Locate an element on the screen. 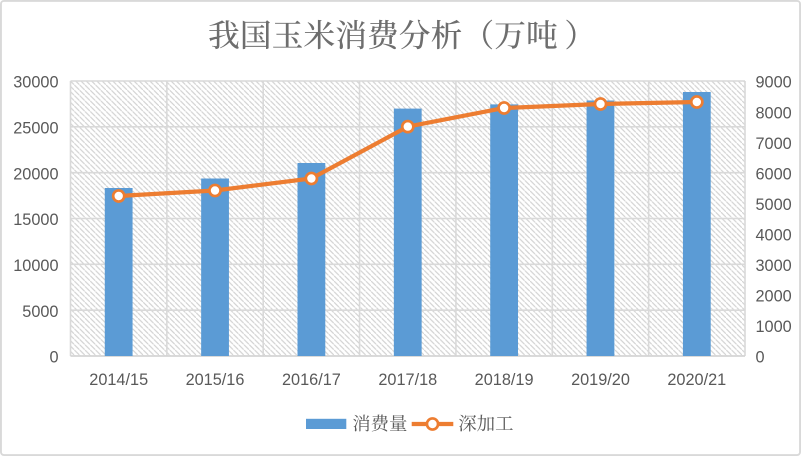 The width and height of the screenshot is (801, 456). svg-text: 8000 is located at coordinates (774, 113).